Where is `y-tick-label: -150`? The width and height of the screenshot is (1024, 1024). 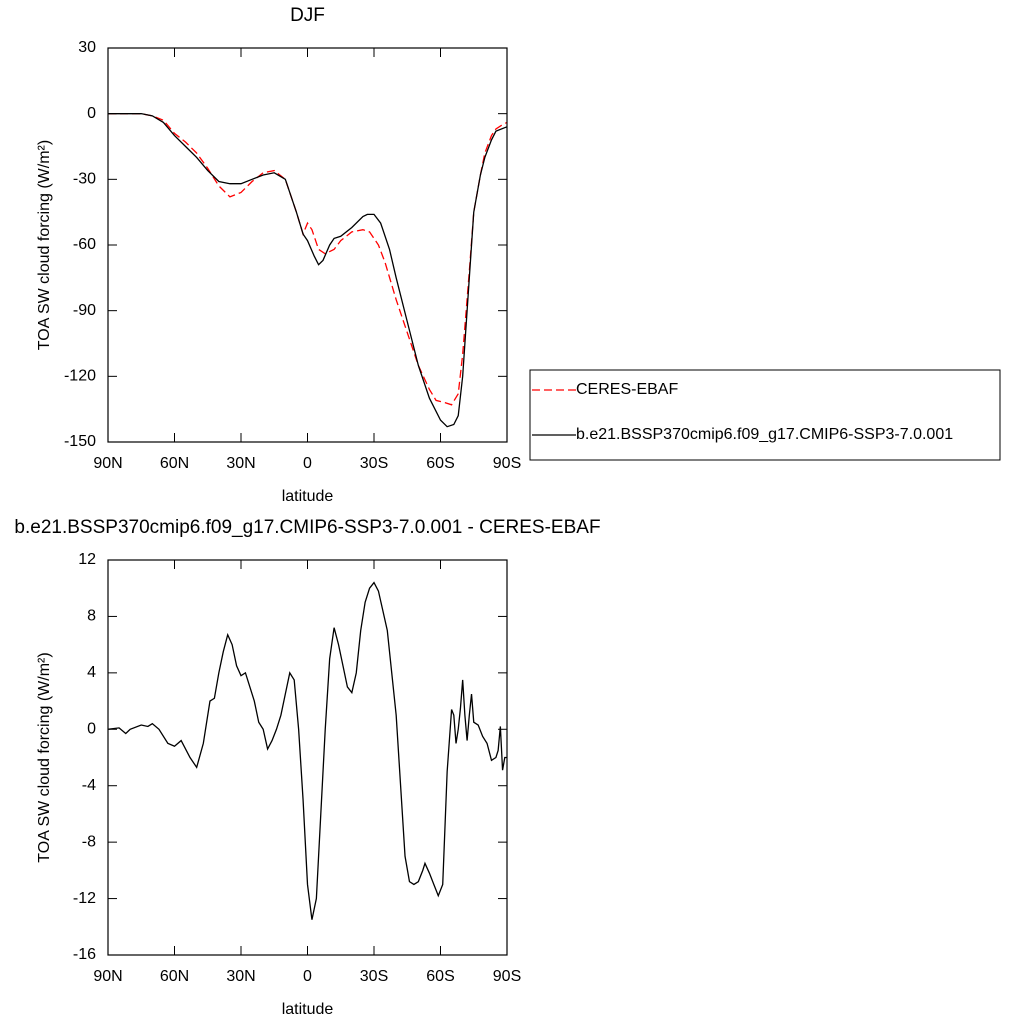 y-tick-label: -150 is located at coordinates (80, 441).